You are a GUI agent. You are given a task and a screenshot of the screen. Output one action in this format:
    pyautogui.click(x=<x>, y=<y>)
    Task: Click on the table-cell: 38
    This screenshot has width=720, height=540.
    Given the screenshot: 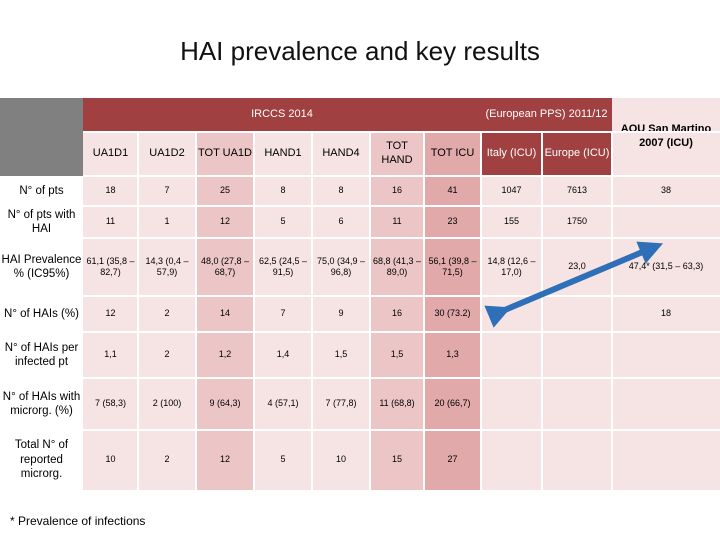 What is the action you would take?
    pyautogui.click(x=666, y=191)
    